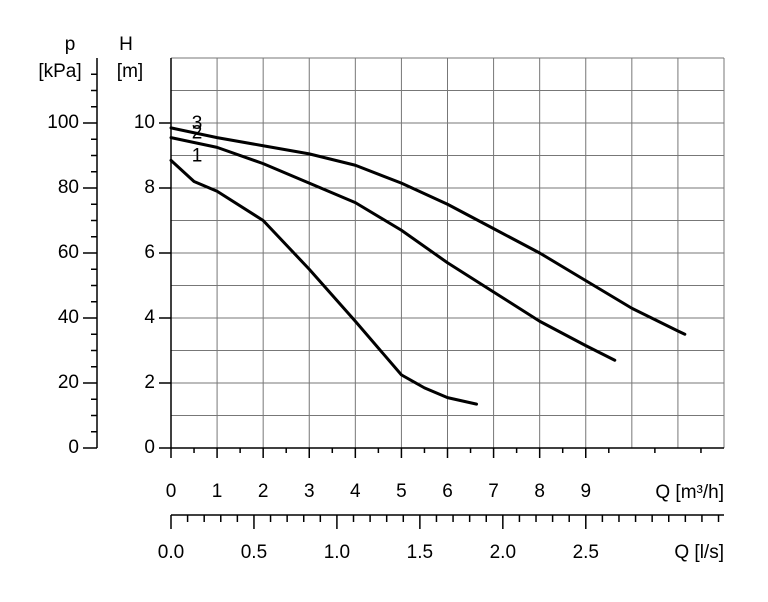  What do you see at coordinates (144, 122) in the screenshot?
I see `y-tick-label: 10` at bounding box center [144, 122].